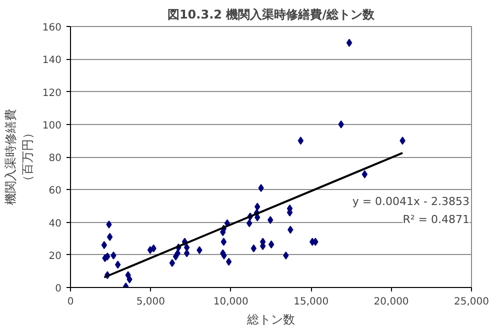  What do you see at coordinates (270, 319) in the screenshot?
I see `x-axis-title: 総トン数` at bounding box center [270, 319].